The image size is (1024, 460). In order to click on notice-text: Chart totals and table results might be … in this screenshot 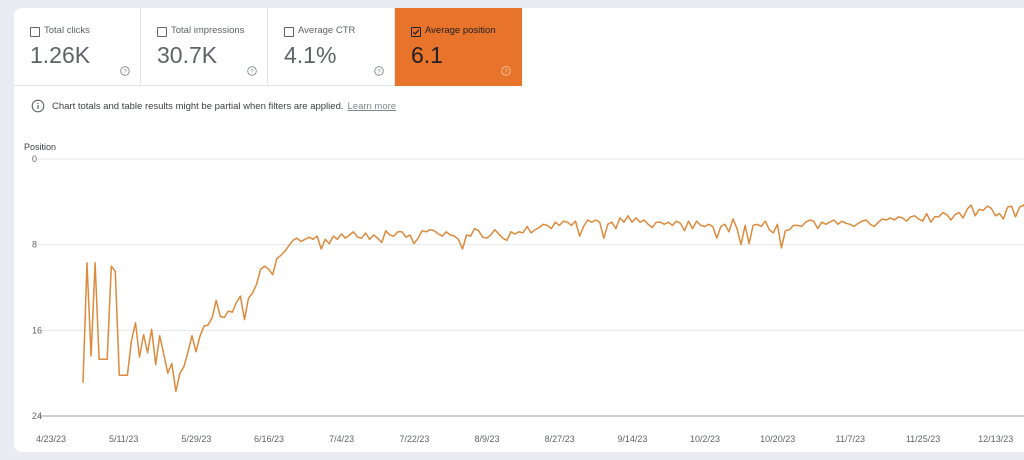, I will do `click(198, 106)`.